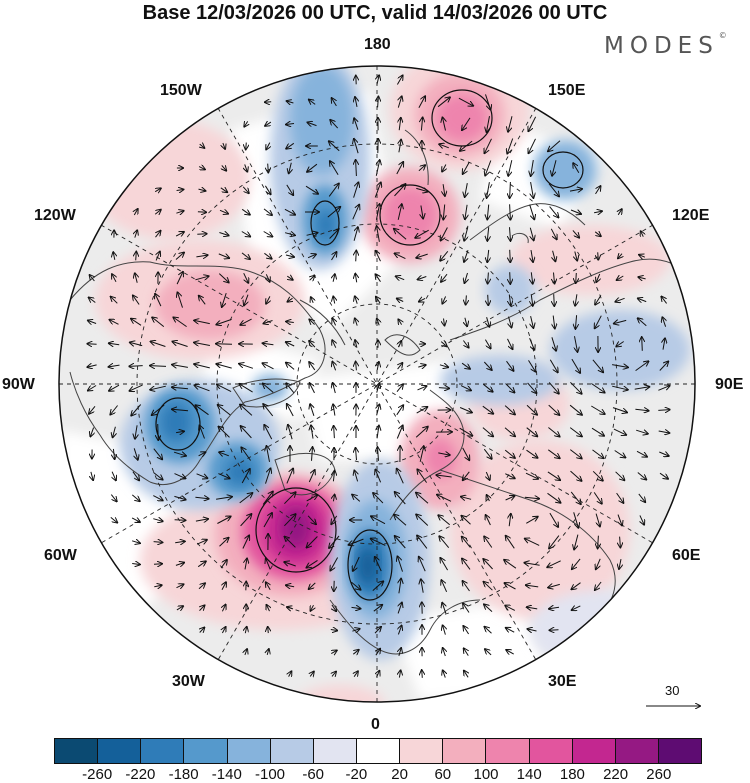  Describe the element at coordinates (722, 35) in the screenshot. I see `brand-mark: ©` at that location.